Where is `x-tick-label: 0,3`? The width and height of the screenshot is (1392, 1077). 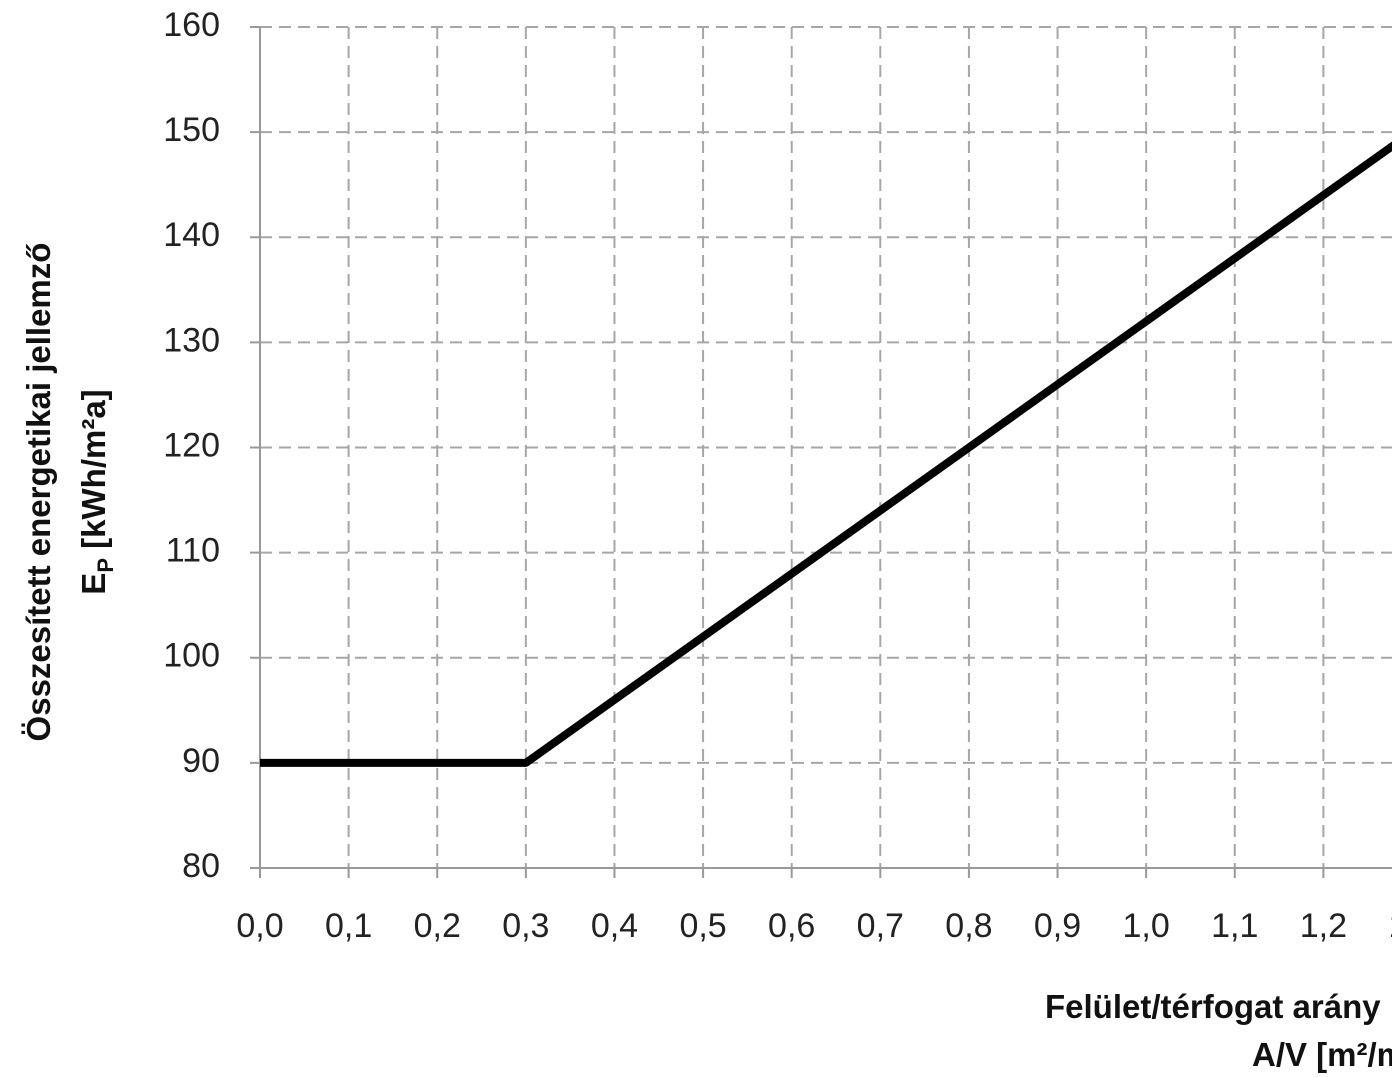
x-tick-label: 0,3 is located at coordinates (525, 926).